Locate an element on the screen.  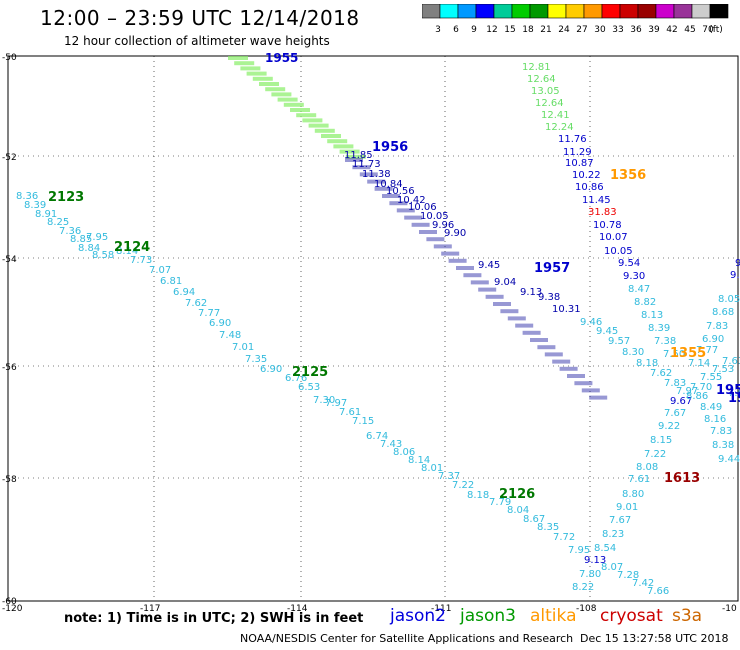
color-swatch is located at coordinates (719, 11).